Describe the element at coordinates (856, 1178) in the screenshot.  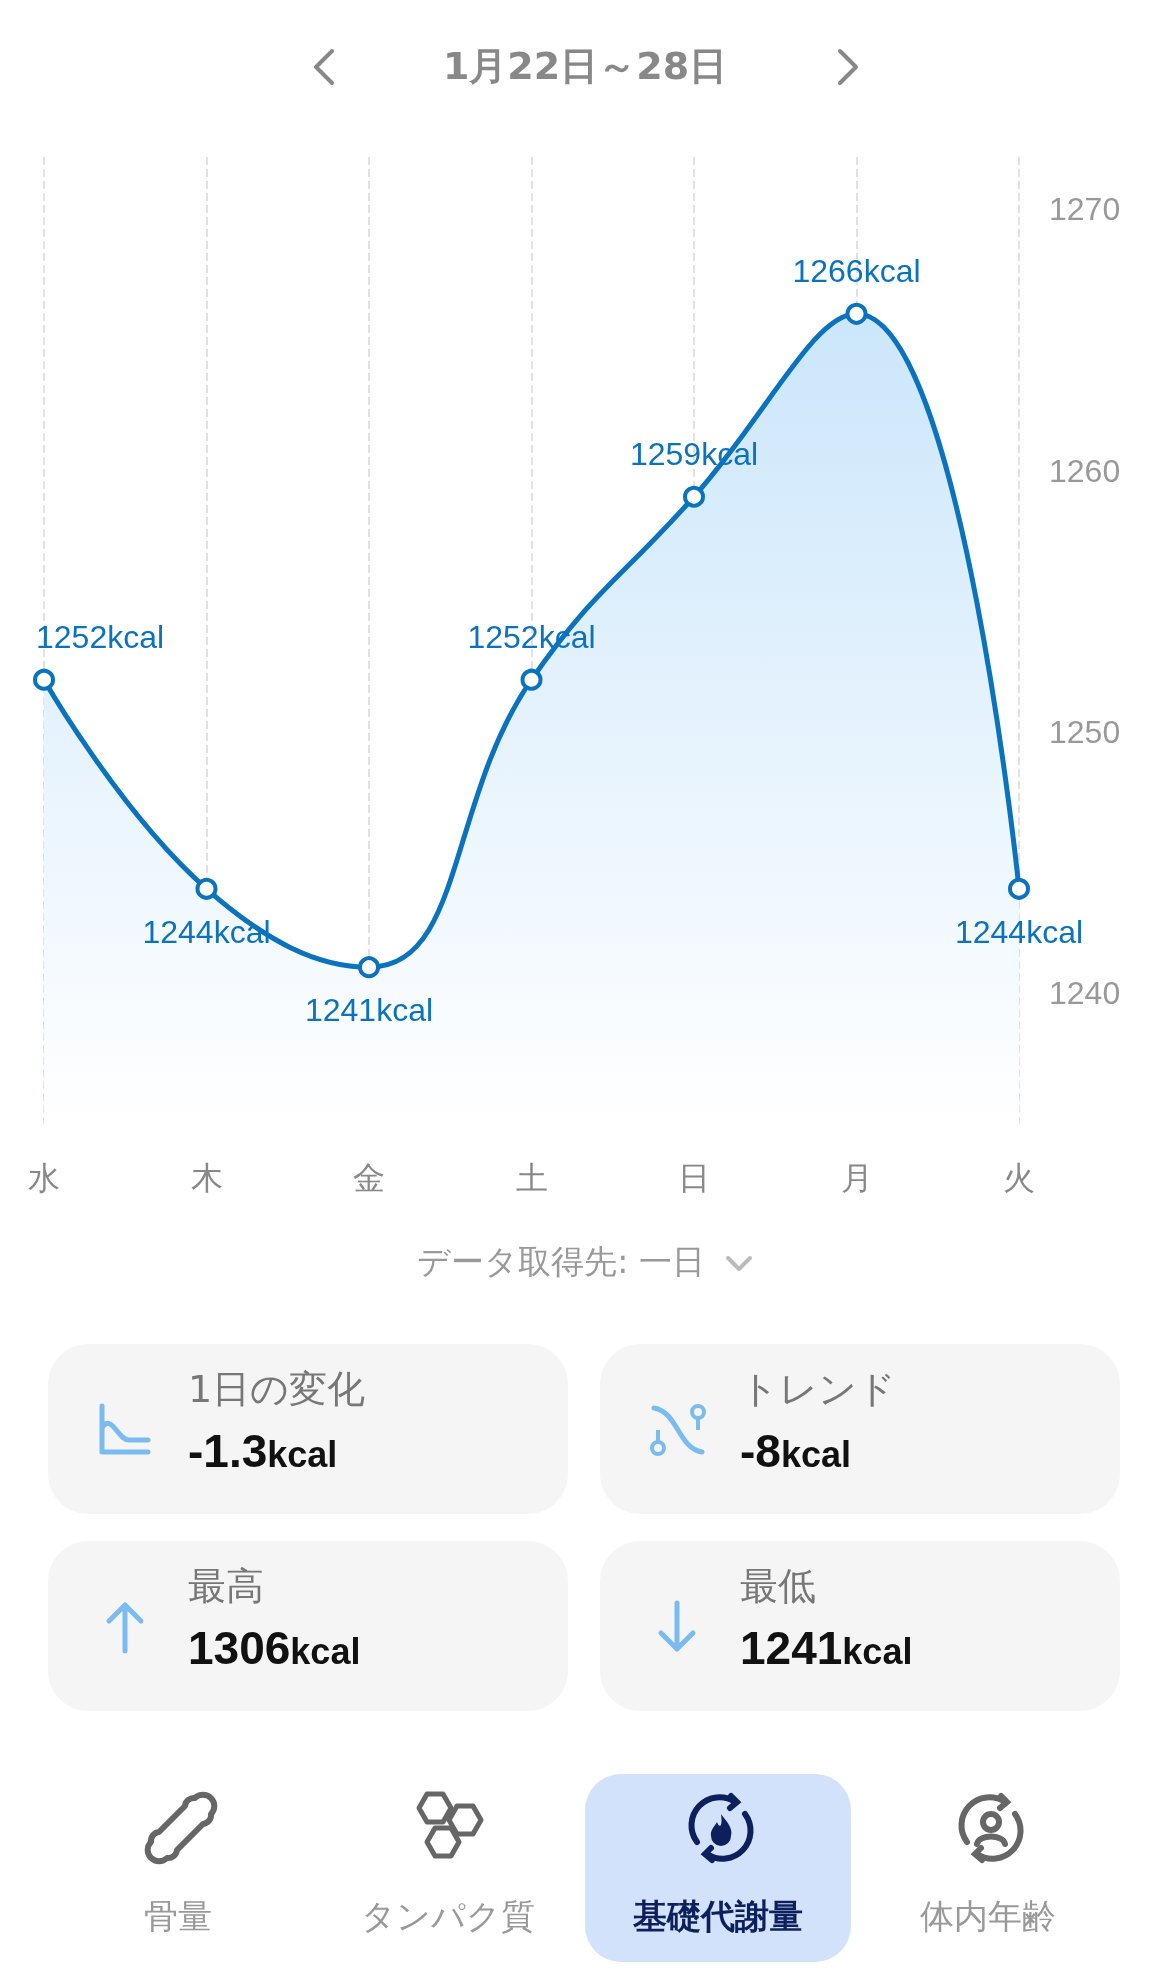
I see `x-tick-label: 月` at that location.